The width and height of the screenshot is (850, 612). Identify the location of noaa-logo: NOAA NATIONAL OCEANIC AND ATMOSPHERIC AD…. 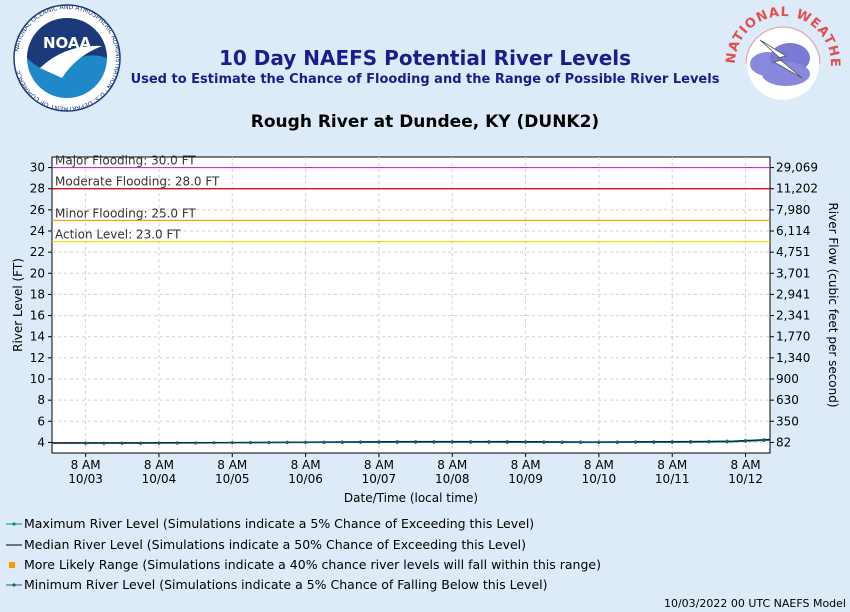
(67, 58).